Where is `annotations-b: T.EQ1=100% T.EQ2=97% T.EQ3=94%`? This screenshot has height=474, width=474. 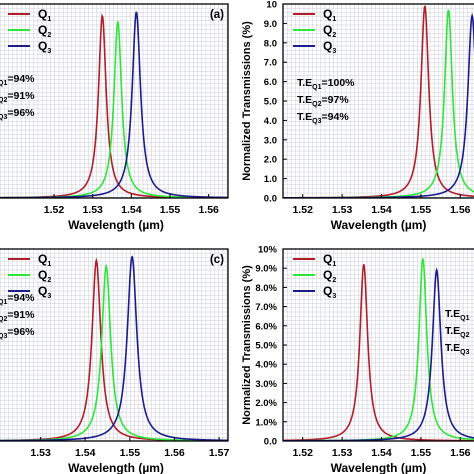 annotations-b: T.EQ1=100% T.EQ2=97% T.EQ3=94% is located at coordinates (326, 101).